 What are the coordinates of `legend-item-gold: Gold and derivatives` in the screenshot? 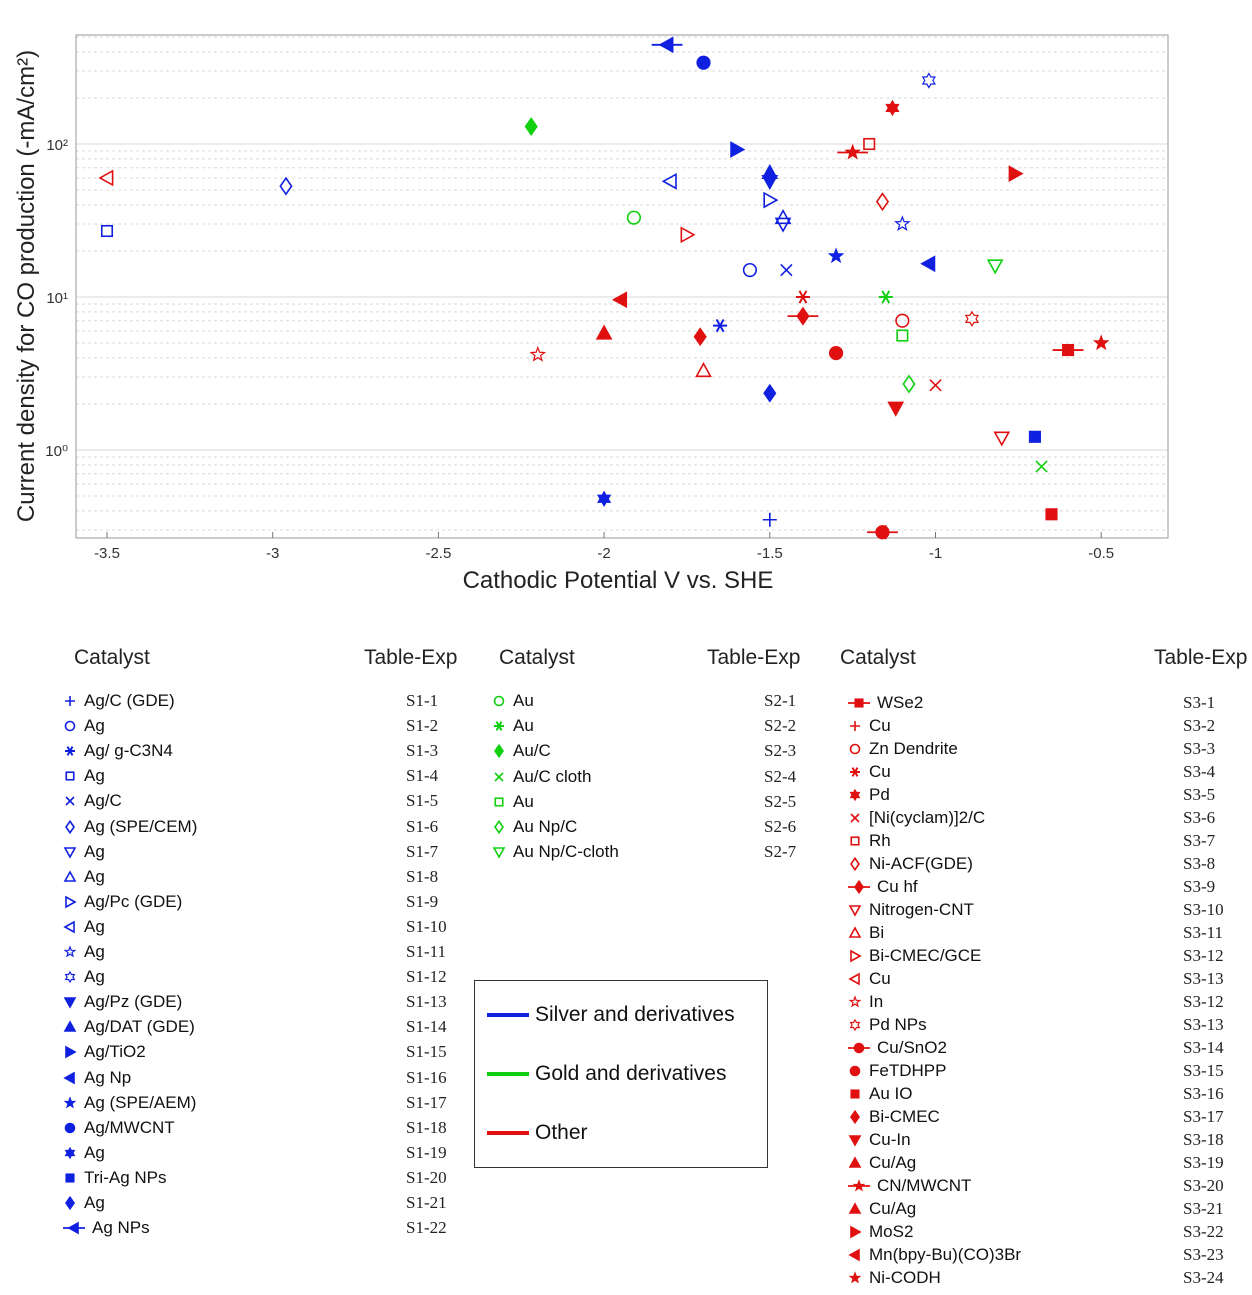 It's located at (606, 1074).